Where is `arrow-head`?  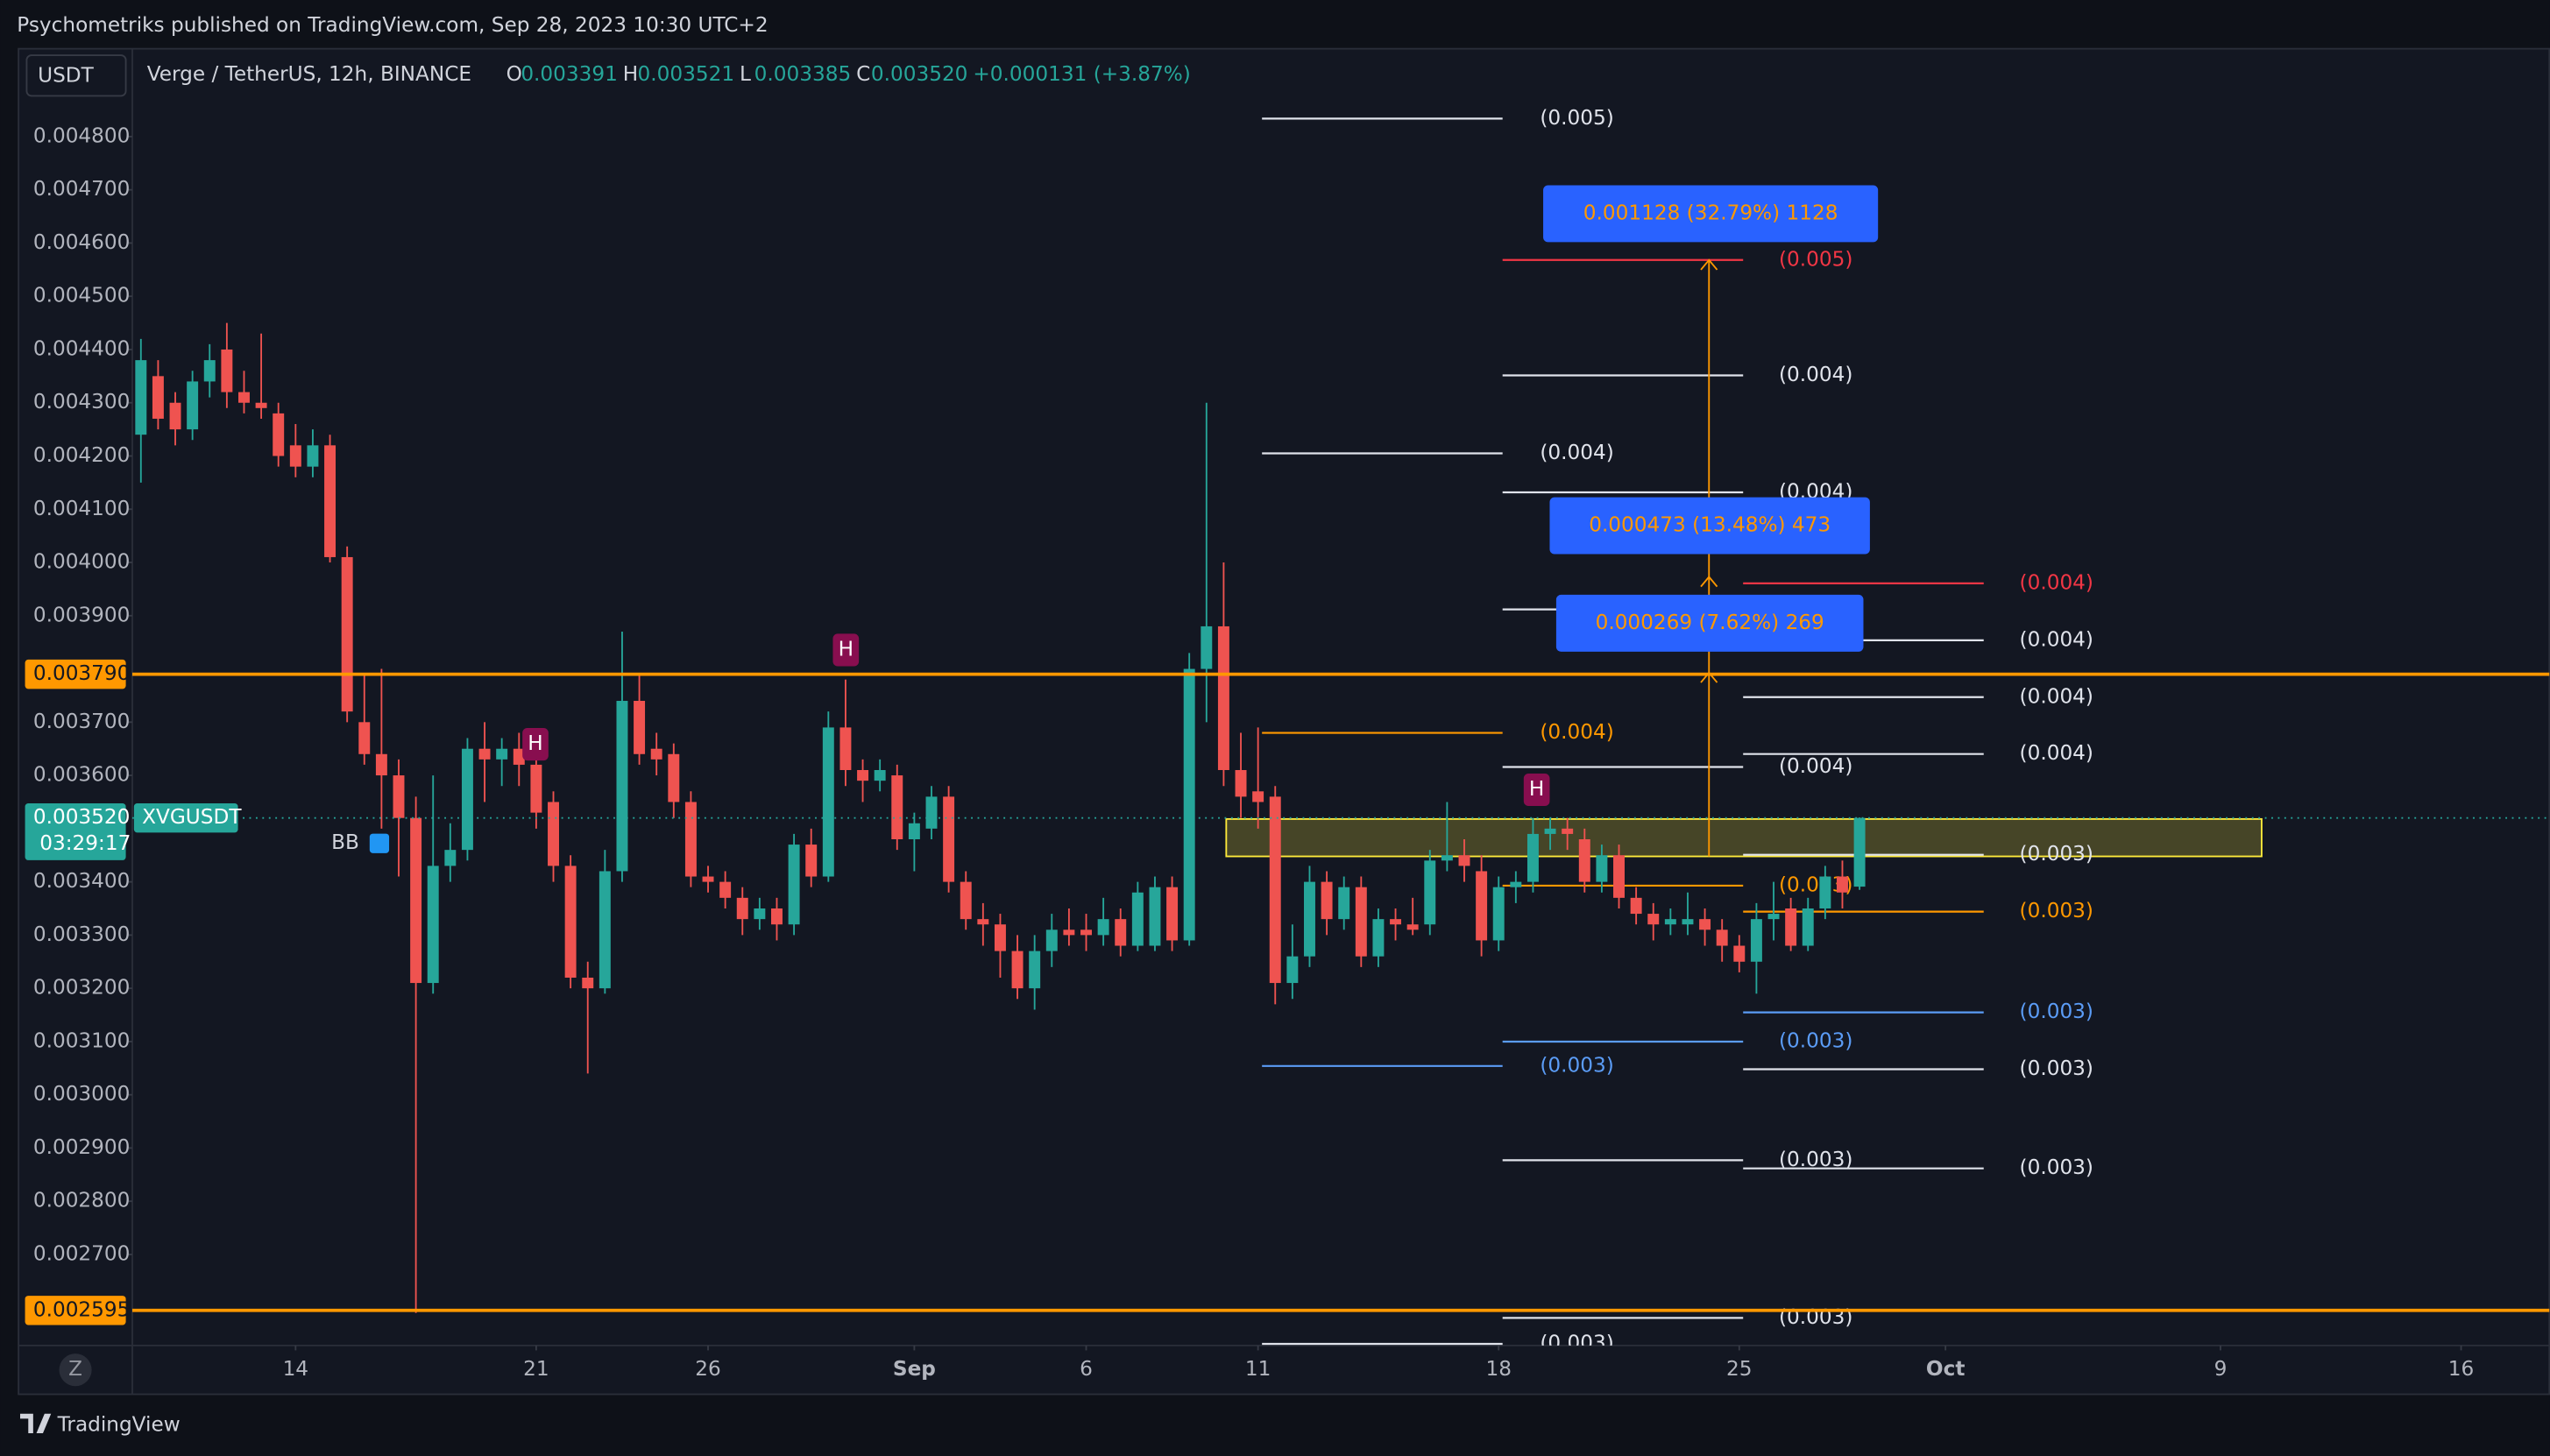
arrow-head is located at coordinates (1709, 582).